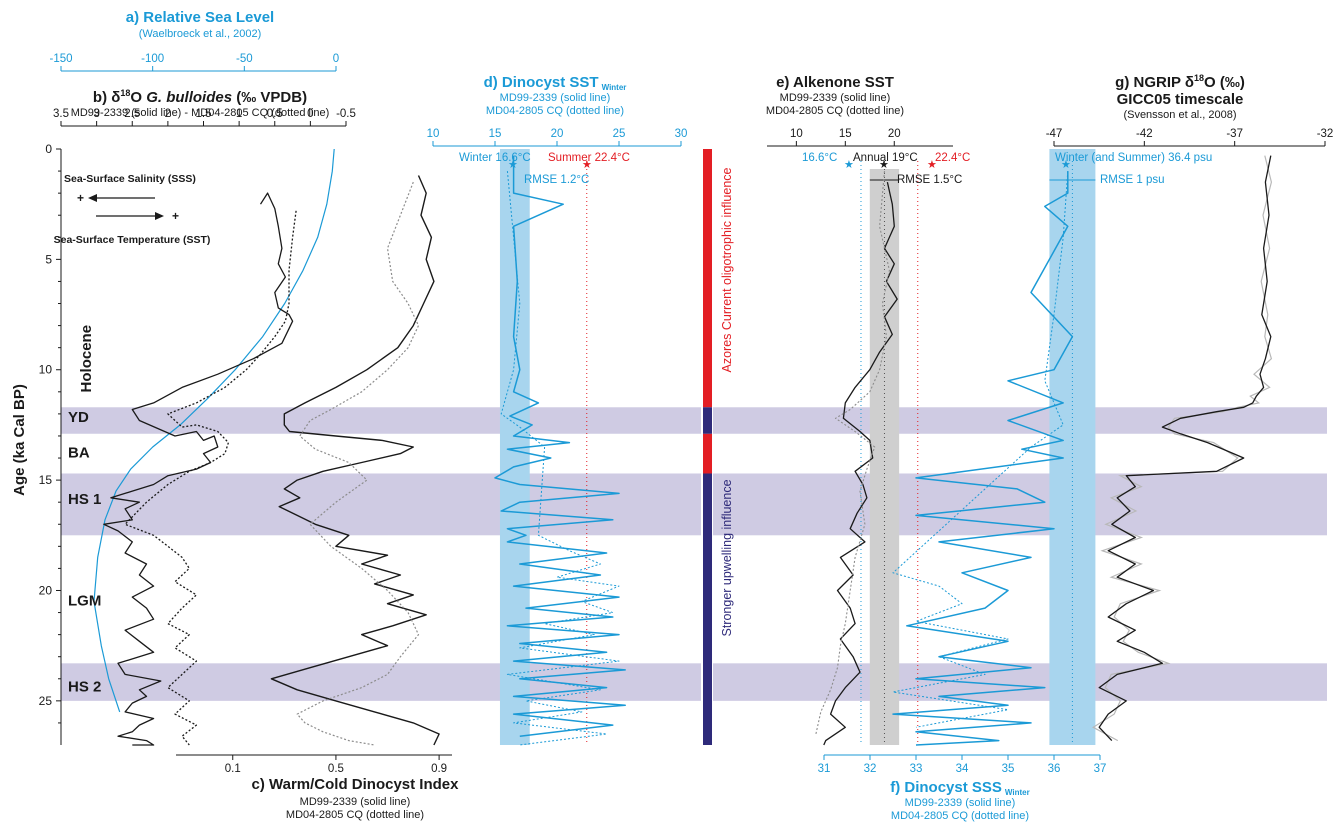 The image size is (1344, 823). What do you see at coordinates (356, 784) in the screenshot?
I see `panel-c-title: c) Warm/Cold Dinocyst Index` at bounding box center [356, 784].